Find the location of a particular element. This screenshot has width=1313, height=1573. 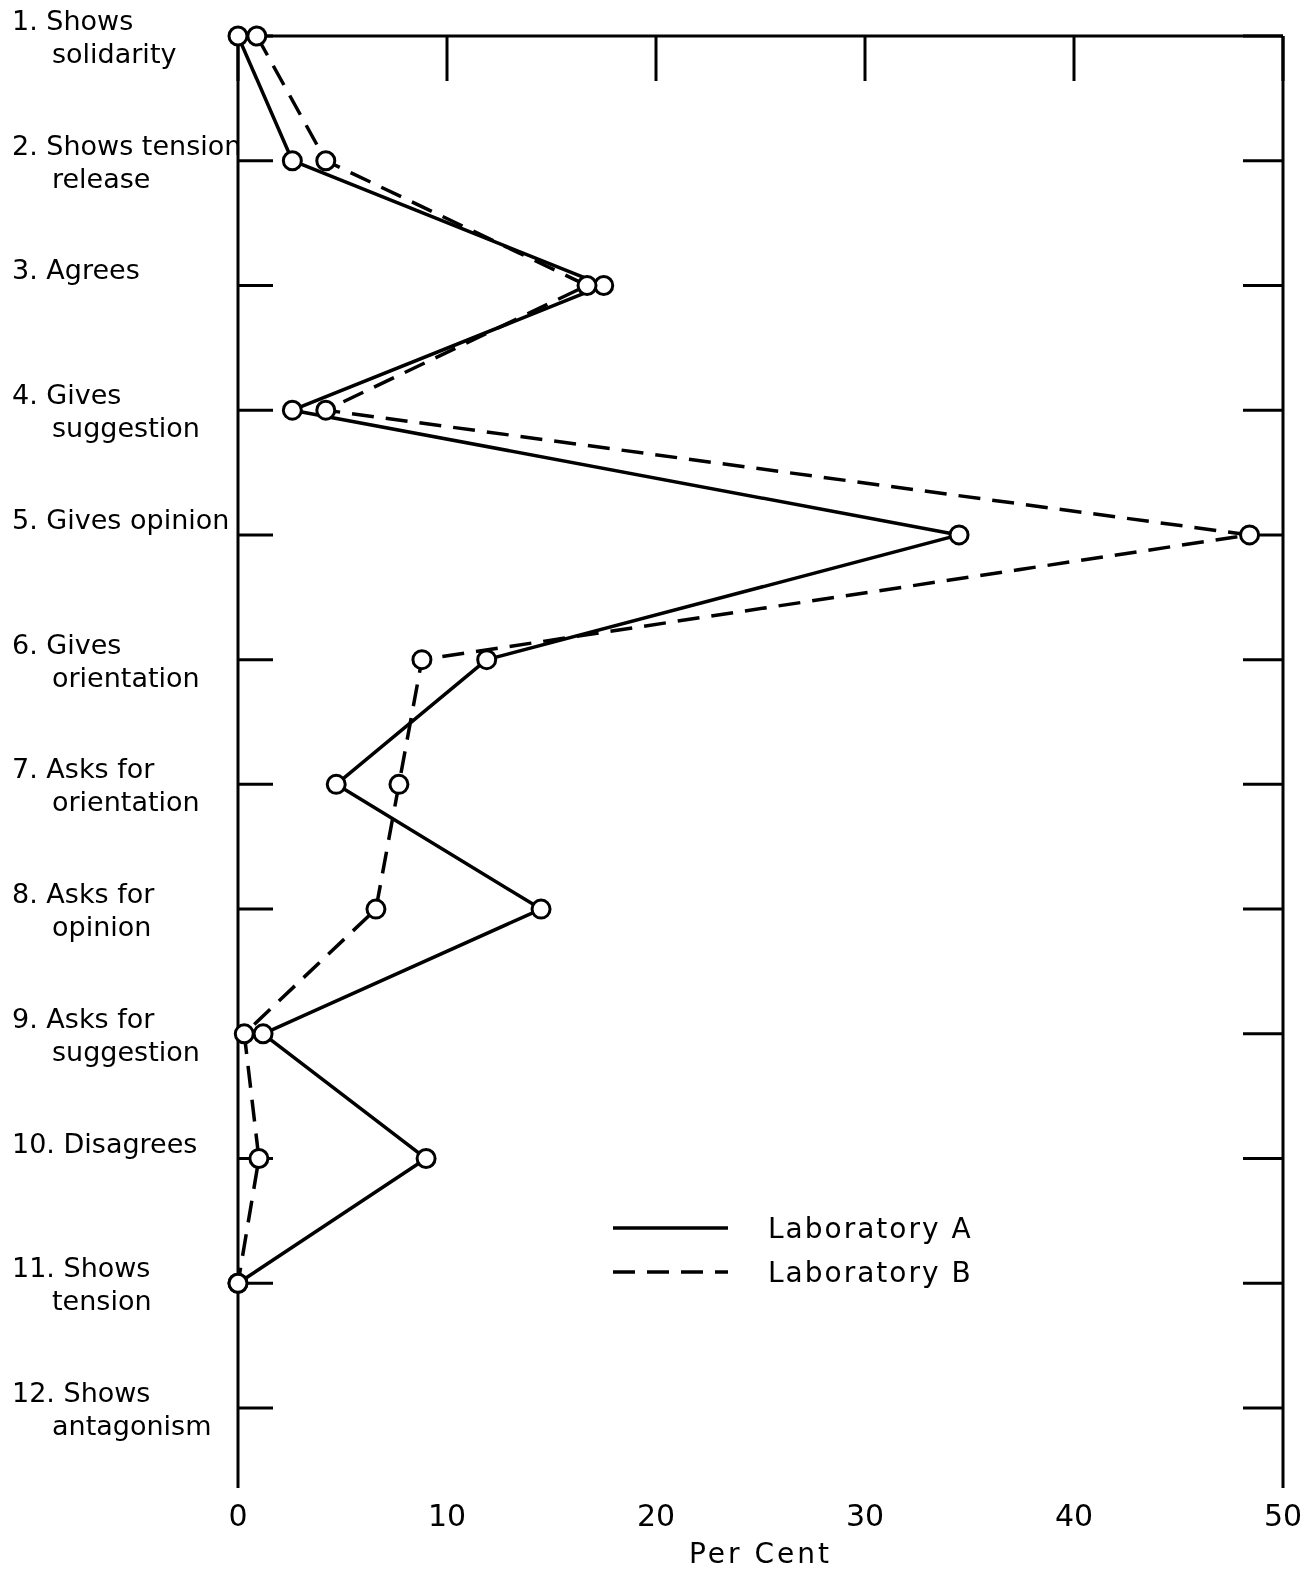

y-tick-label: 1. Shows solidarity is located at coordinates (94, 37).